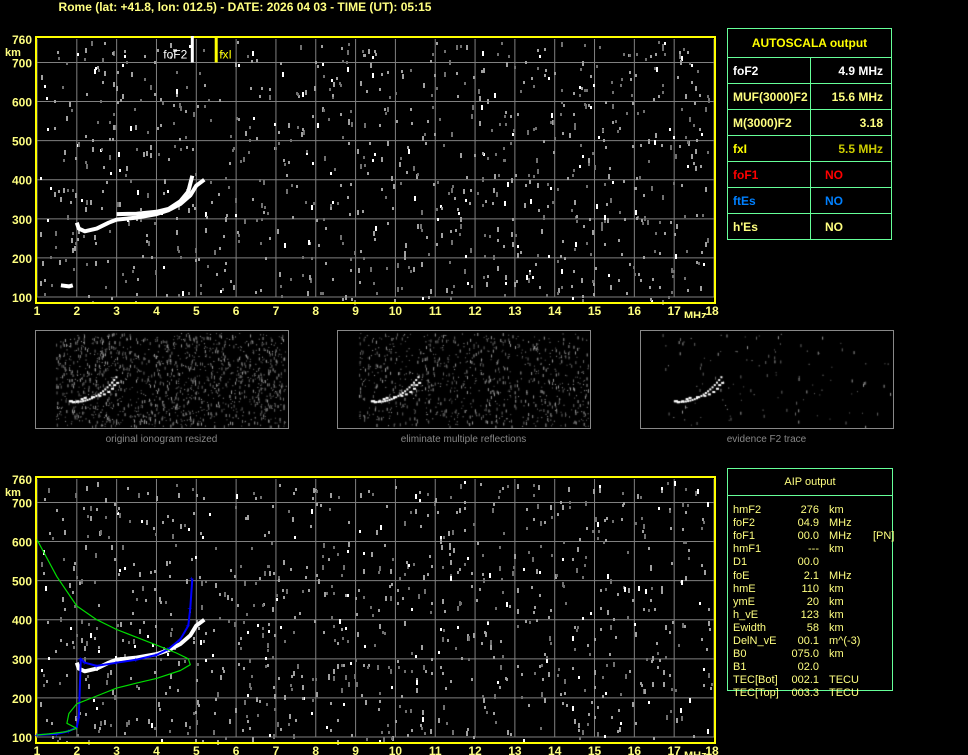 The height and width of the screenshot is (755, 968). What do you see at coordinates (740, 667) in the screenshot?
I see `aip-param-name: B1` at bounding box center [740, 667].